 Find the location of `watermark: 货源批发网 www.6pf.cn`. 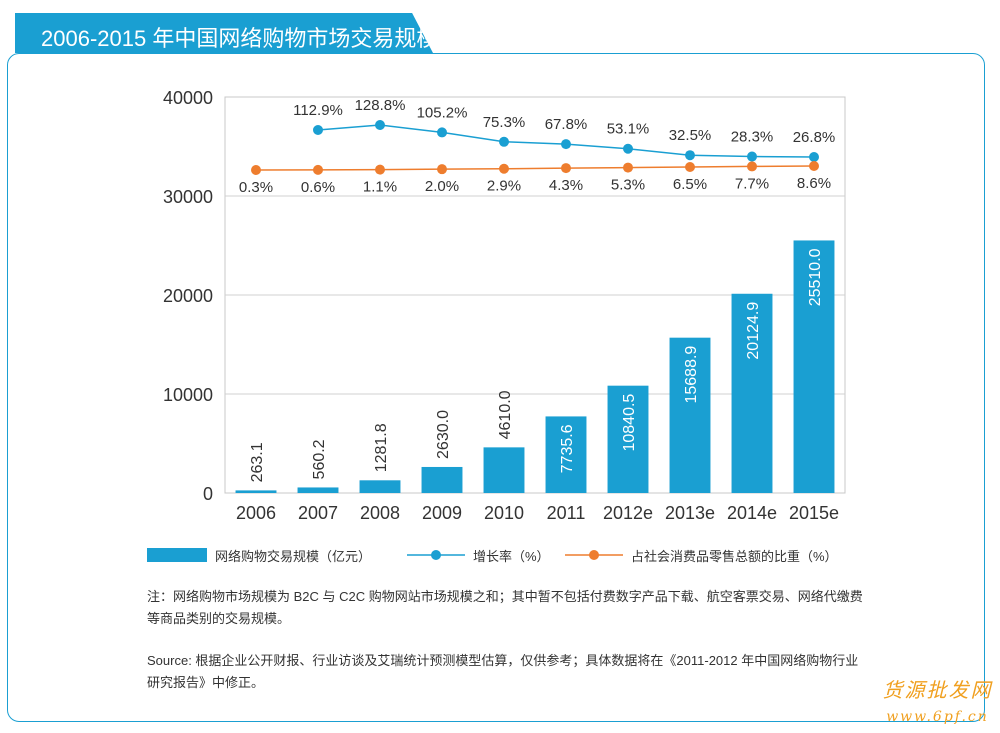

watermark: 货源批发网 www.6pf.cn is located at coordinates (937, 699).